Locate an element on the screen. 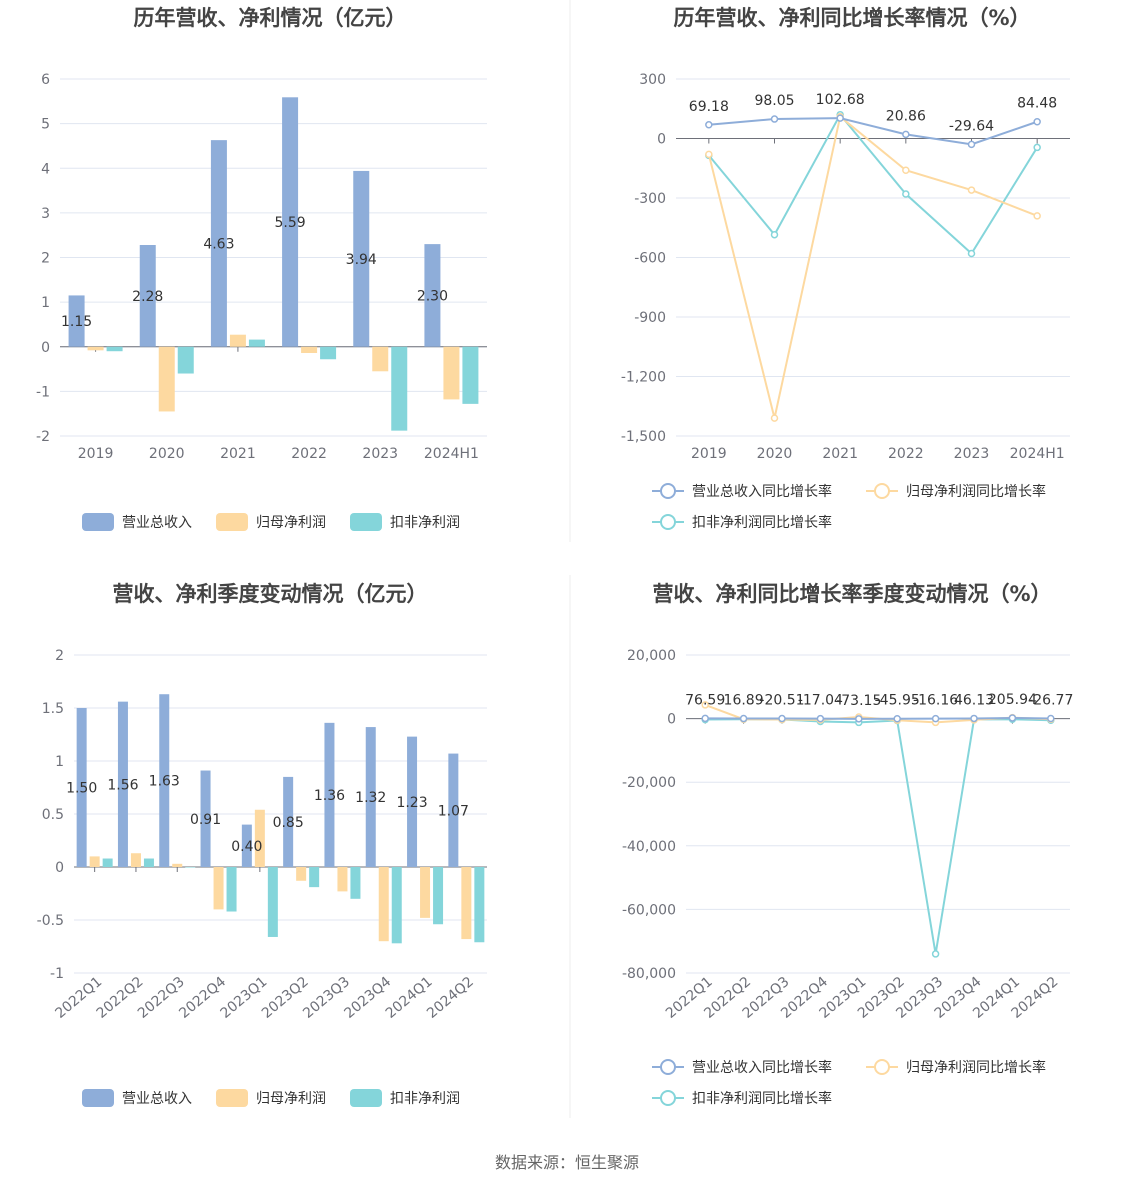 This screenshot has height=1188, width=1134. data-label: 4.63 is located at coordinates (218, 244).